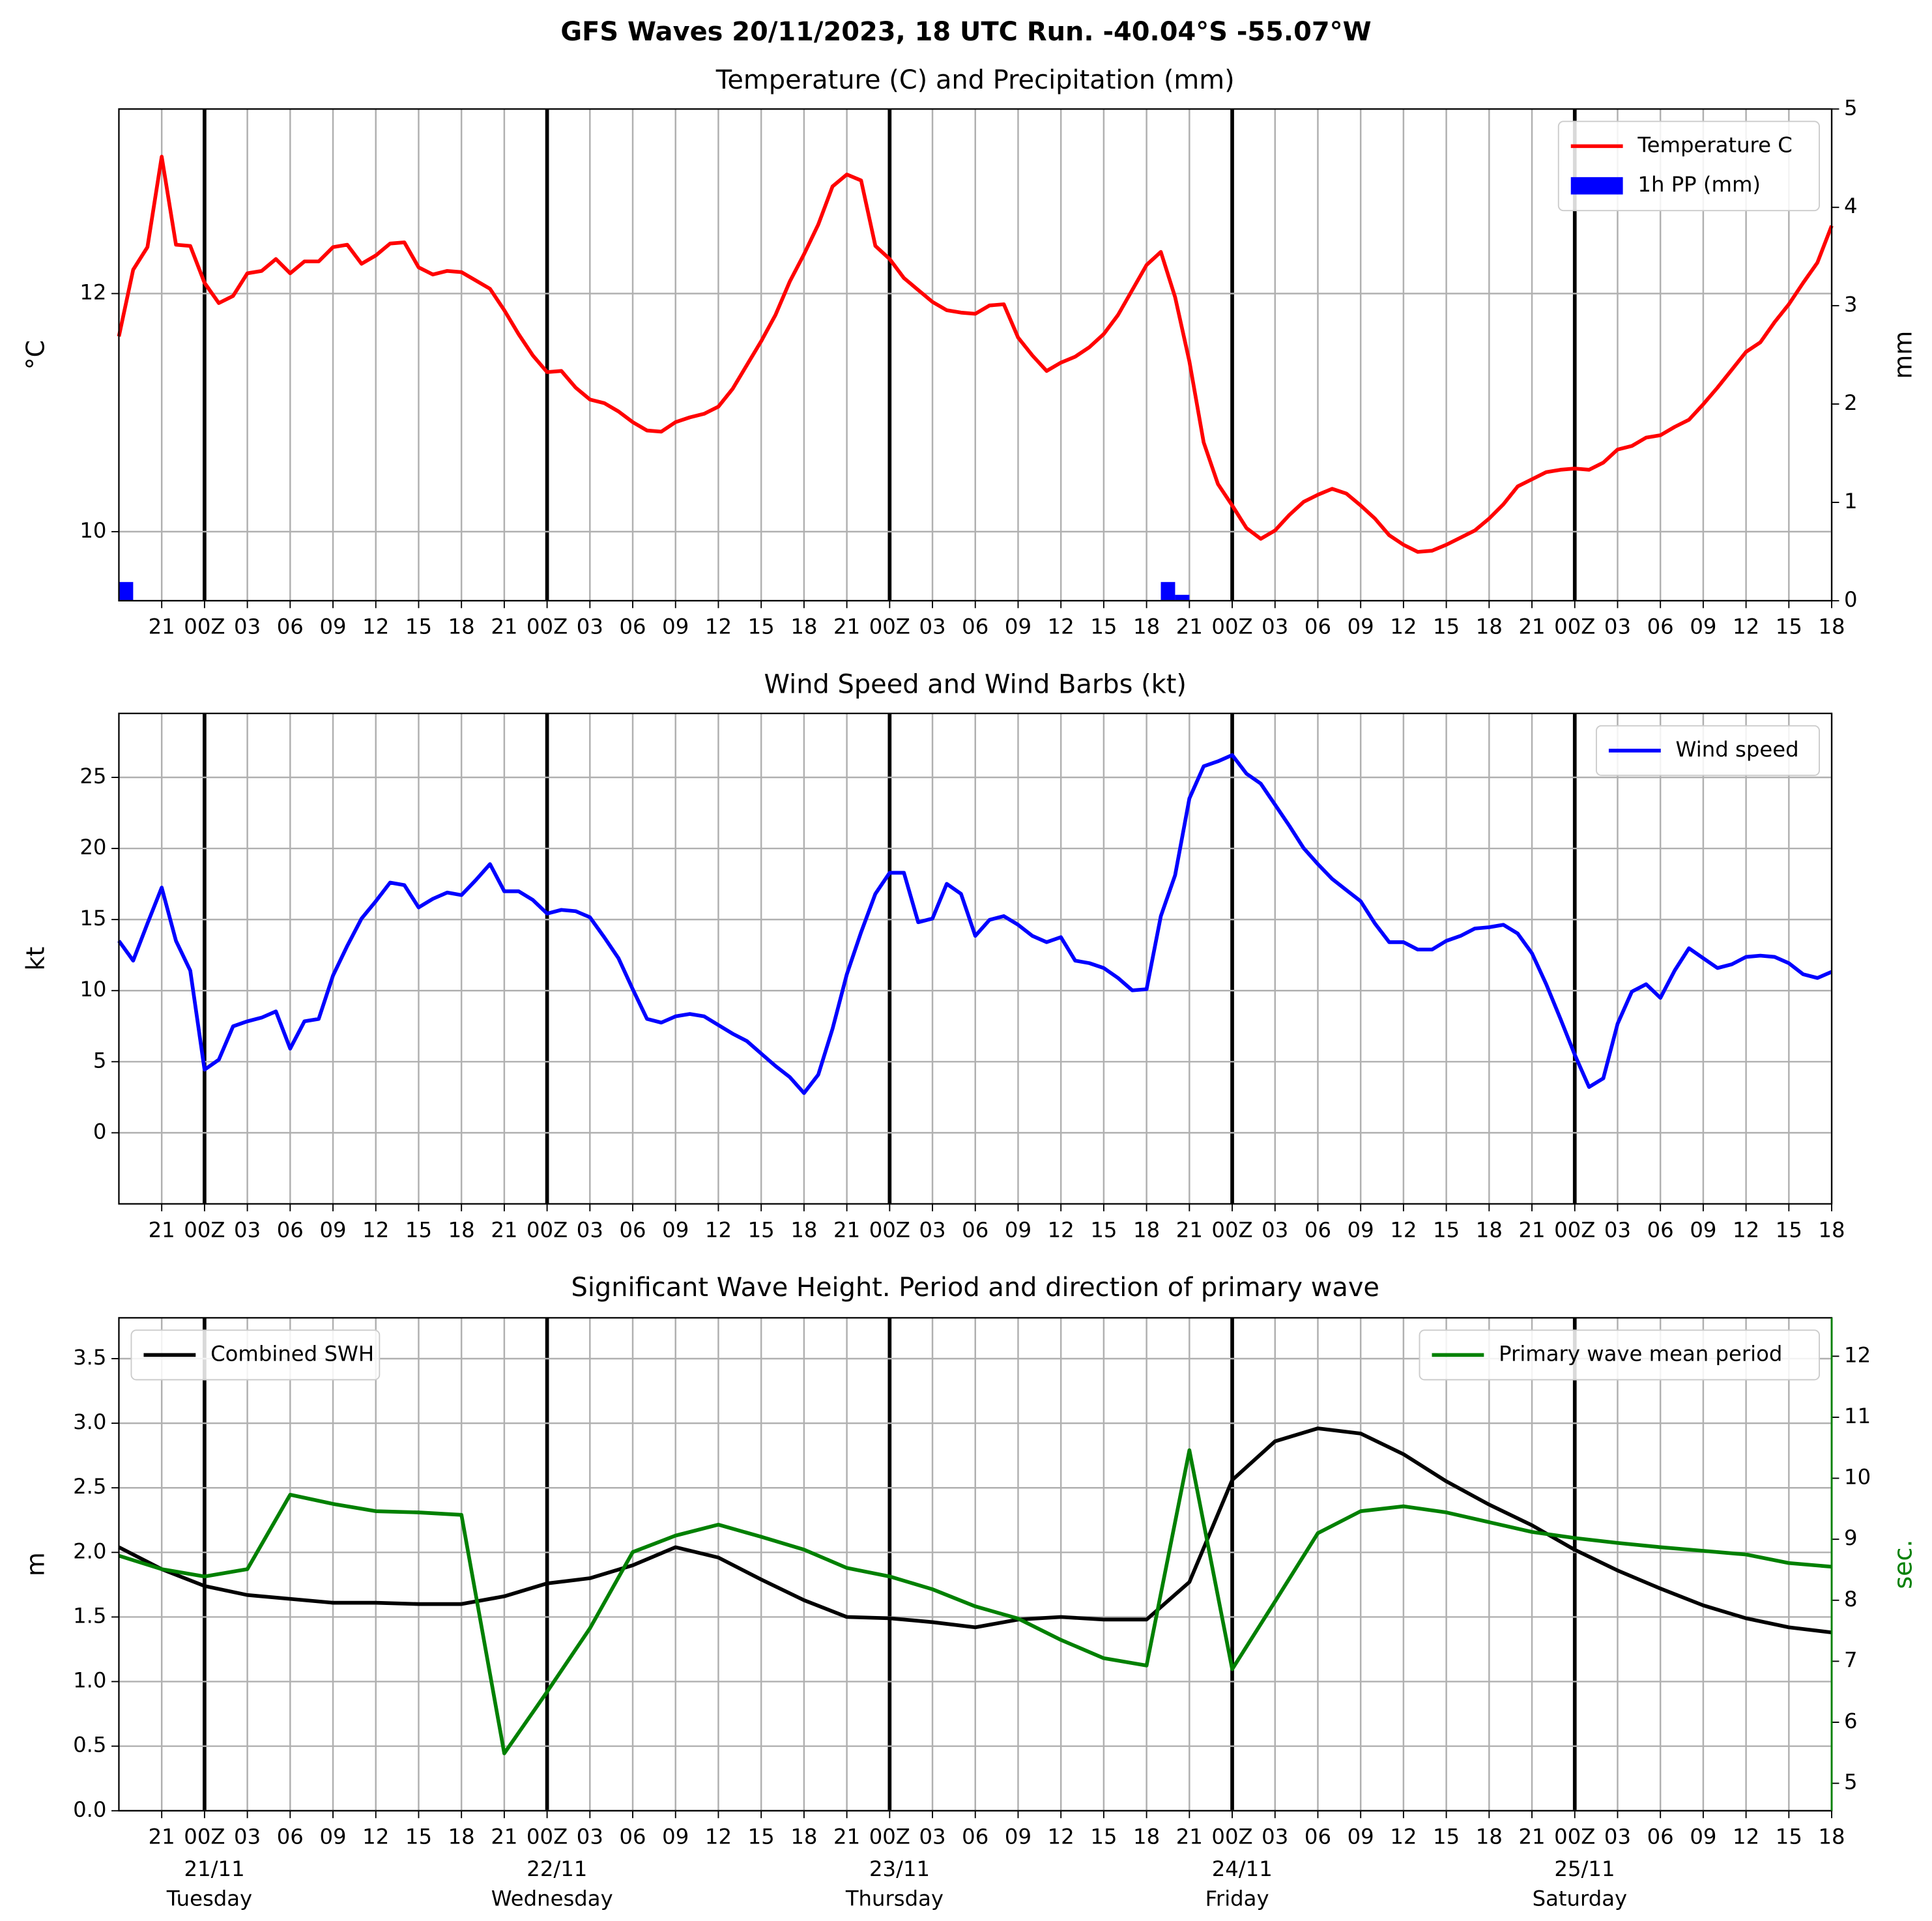  Describe the element at coordinates (214, 1868) in the screenshot. I see `date-label: 21/11` at that location.